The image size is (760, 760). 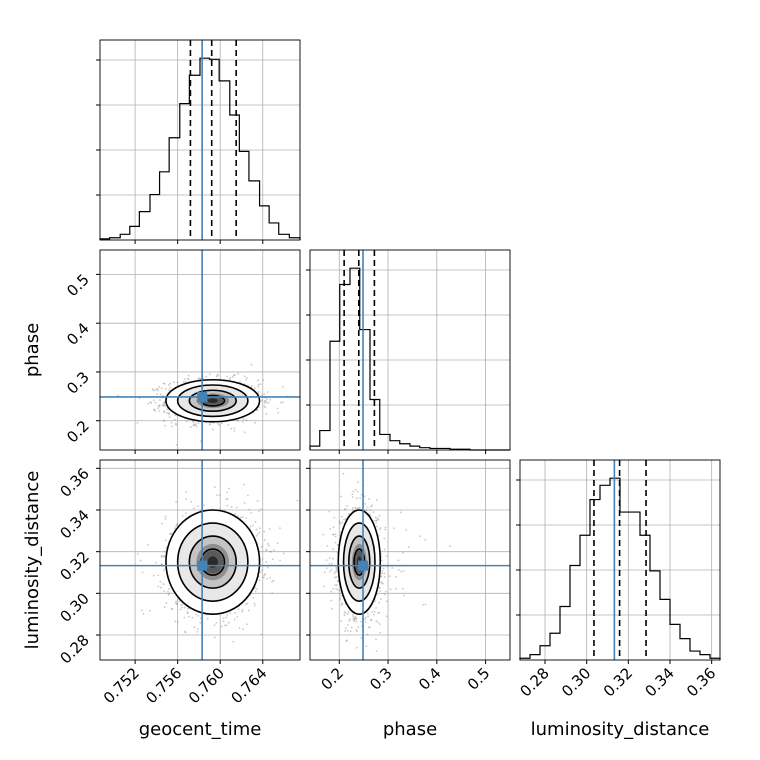 What do you see at coordinates (74, 482) in the screenshot?
I see `ytick-label-luminosity_distance-4: 0.36` at bounding box center [74, 482].